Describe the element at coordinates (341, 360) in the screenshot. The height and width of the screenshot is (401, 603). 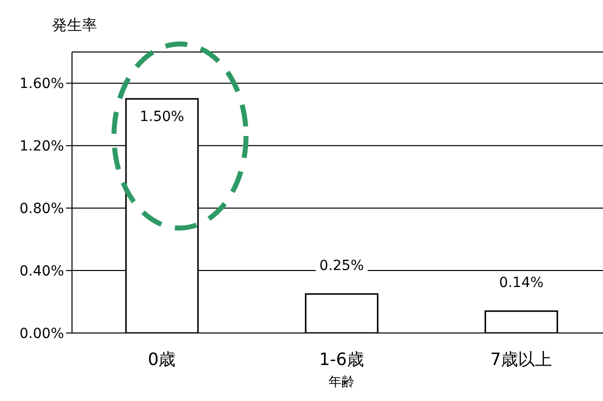
I see `x-tick-label: 1-6歳` at that location.